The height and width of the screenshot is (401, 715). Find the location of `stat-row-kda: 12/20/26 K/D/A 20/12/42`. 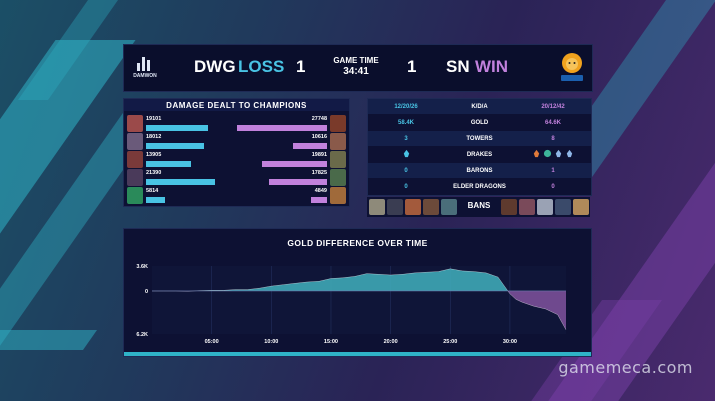

stat-row-kda: 12/20/26 K/D/A 20/12/42 is located at coordinates (479, 106).